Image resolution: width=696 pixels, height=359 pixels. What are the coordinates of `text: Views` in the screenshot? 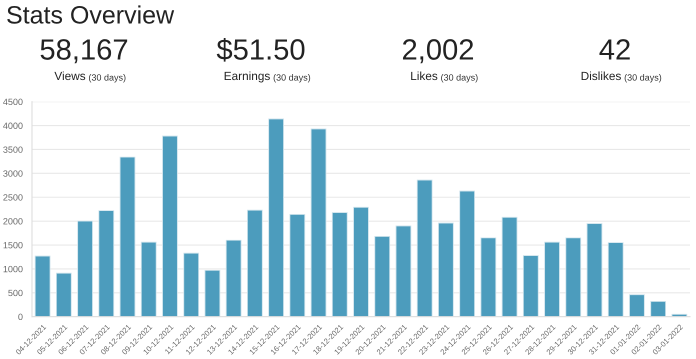 It's located at (70, 75).